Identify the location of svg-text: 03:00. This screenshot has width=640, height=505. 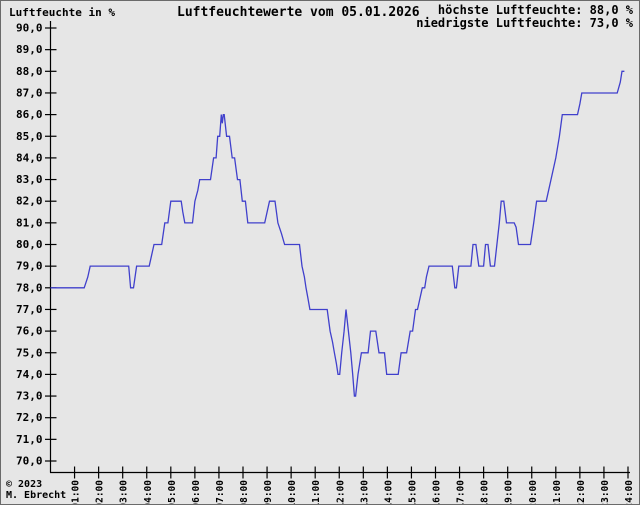
(124, 492).